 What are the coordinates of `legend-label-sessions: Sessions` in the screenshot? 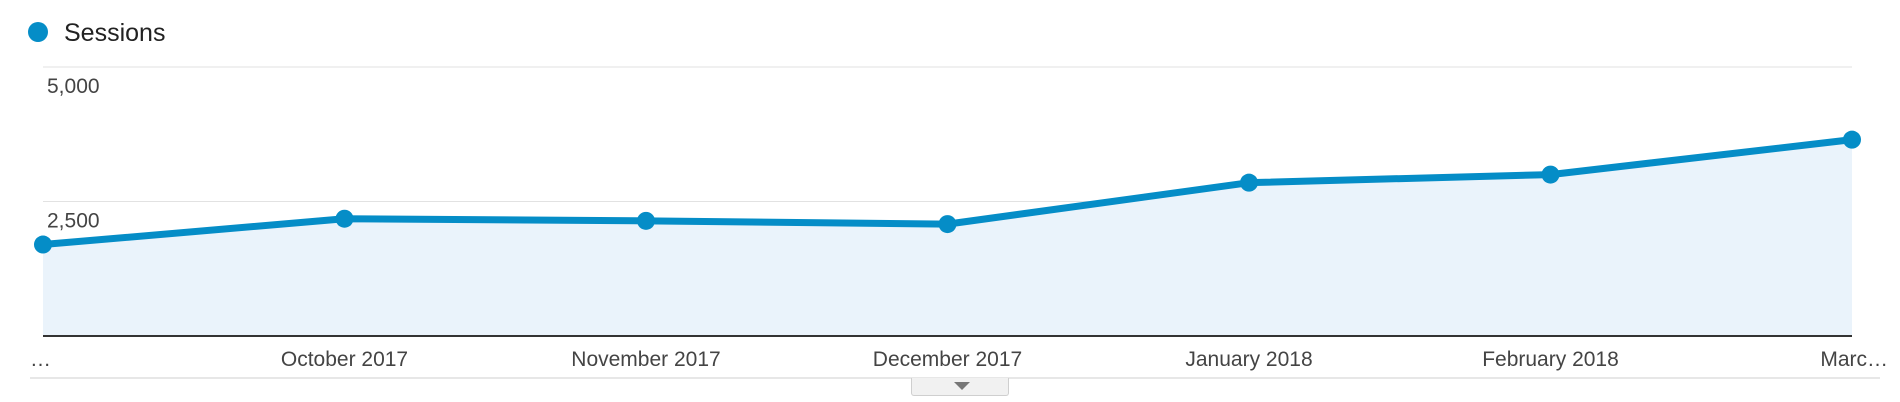 It's located at (114, 33).